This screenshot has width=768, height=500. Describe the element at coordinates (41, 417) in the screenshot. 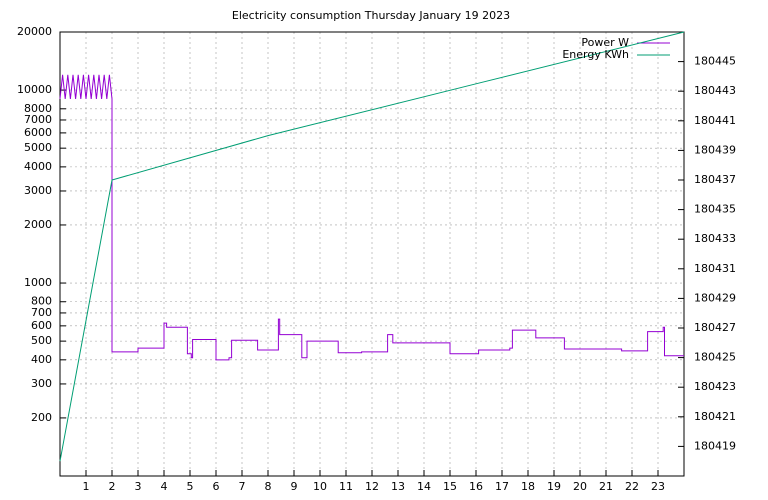

I see `y-tick-label: 200` at that location.